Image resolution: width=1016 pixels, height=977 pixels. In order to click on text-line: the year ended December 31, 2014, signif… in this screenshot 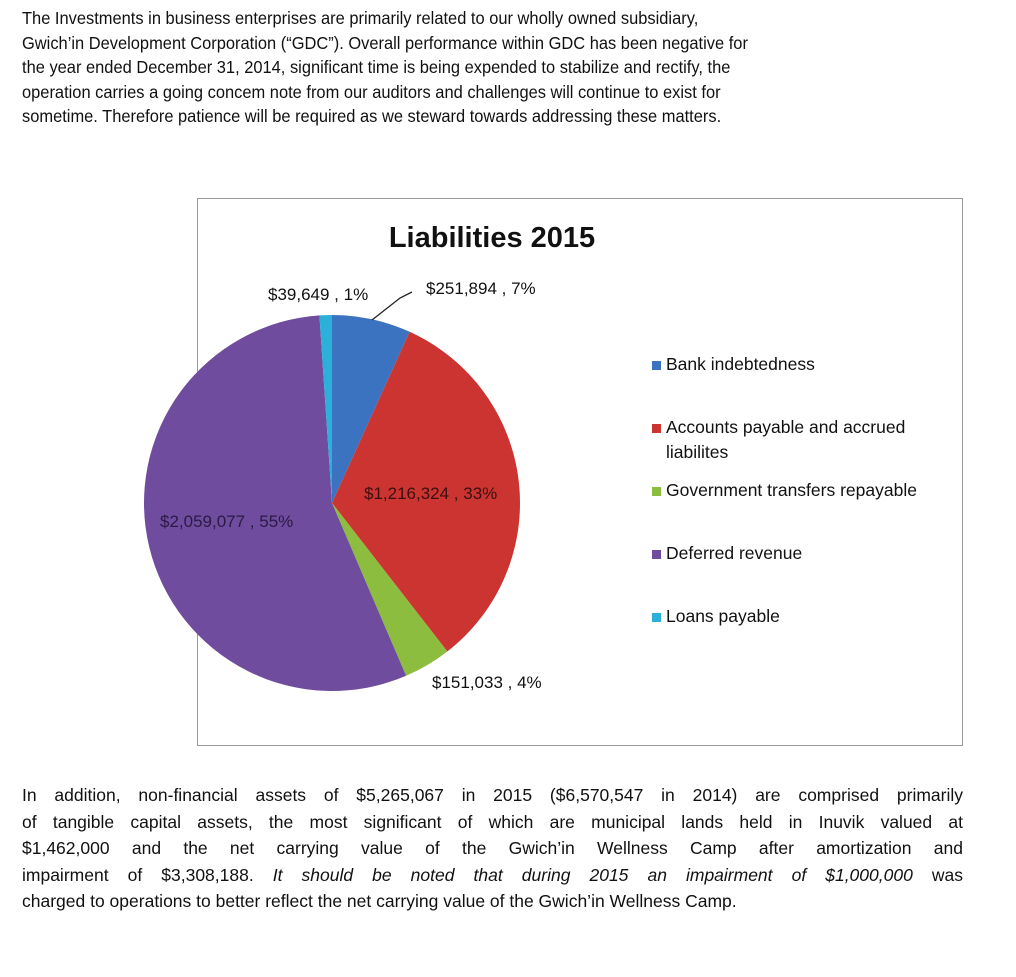, I will do `click(376, 67)`.